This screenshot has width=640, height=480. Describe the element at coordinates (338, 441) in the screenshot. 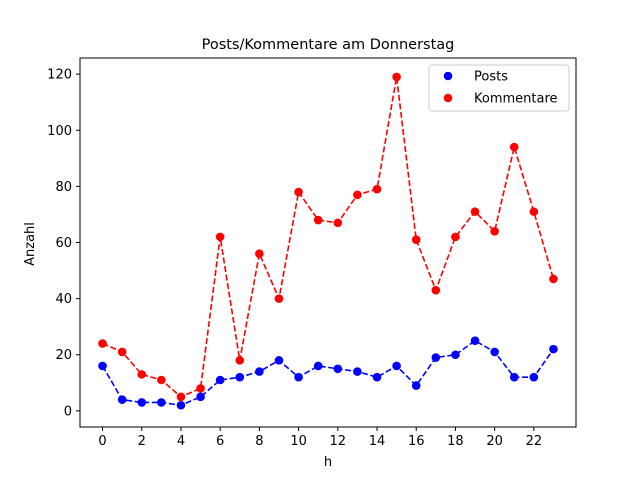

I see `x-tick-label: 12` at that location.